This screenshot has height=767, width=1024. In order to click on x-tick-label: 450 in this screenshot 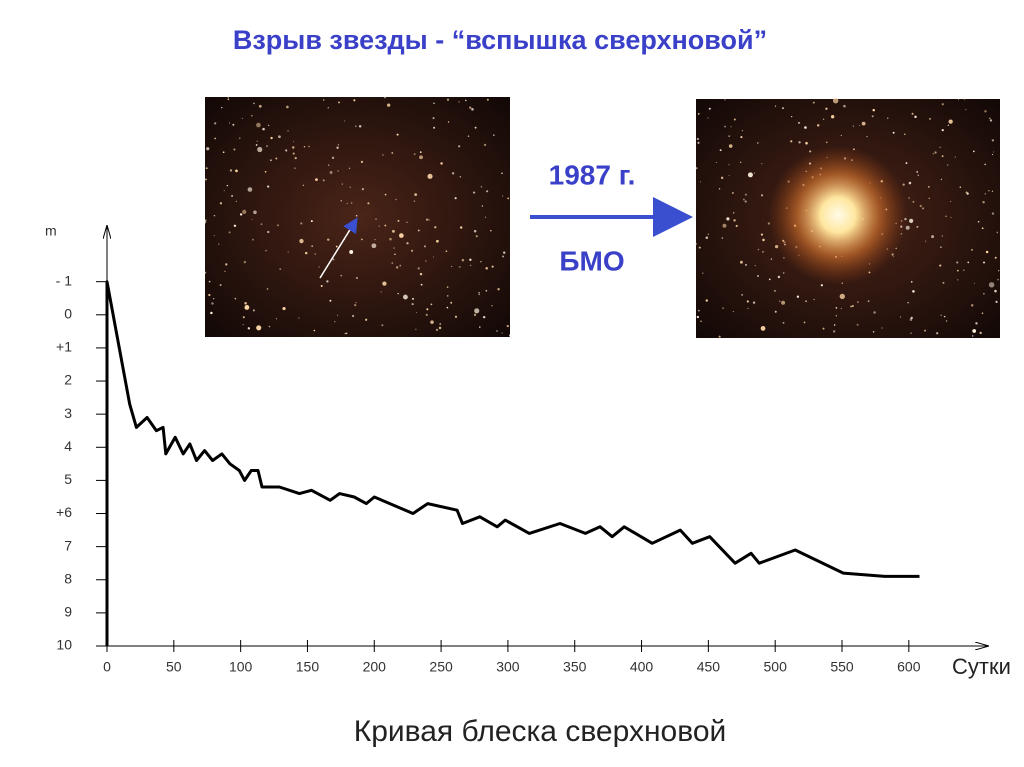, I will do `click(709, 667)`.